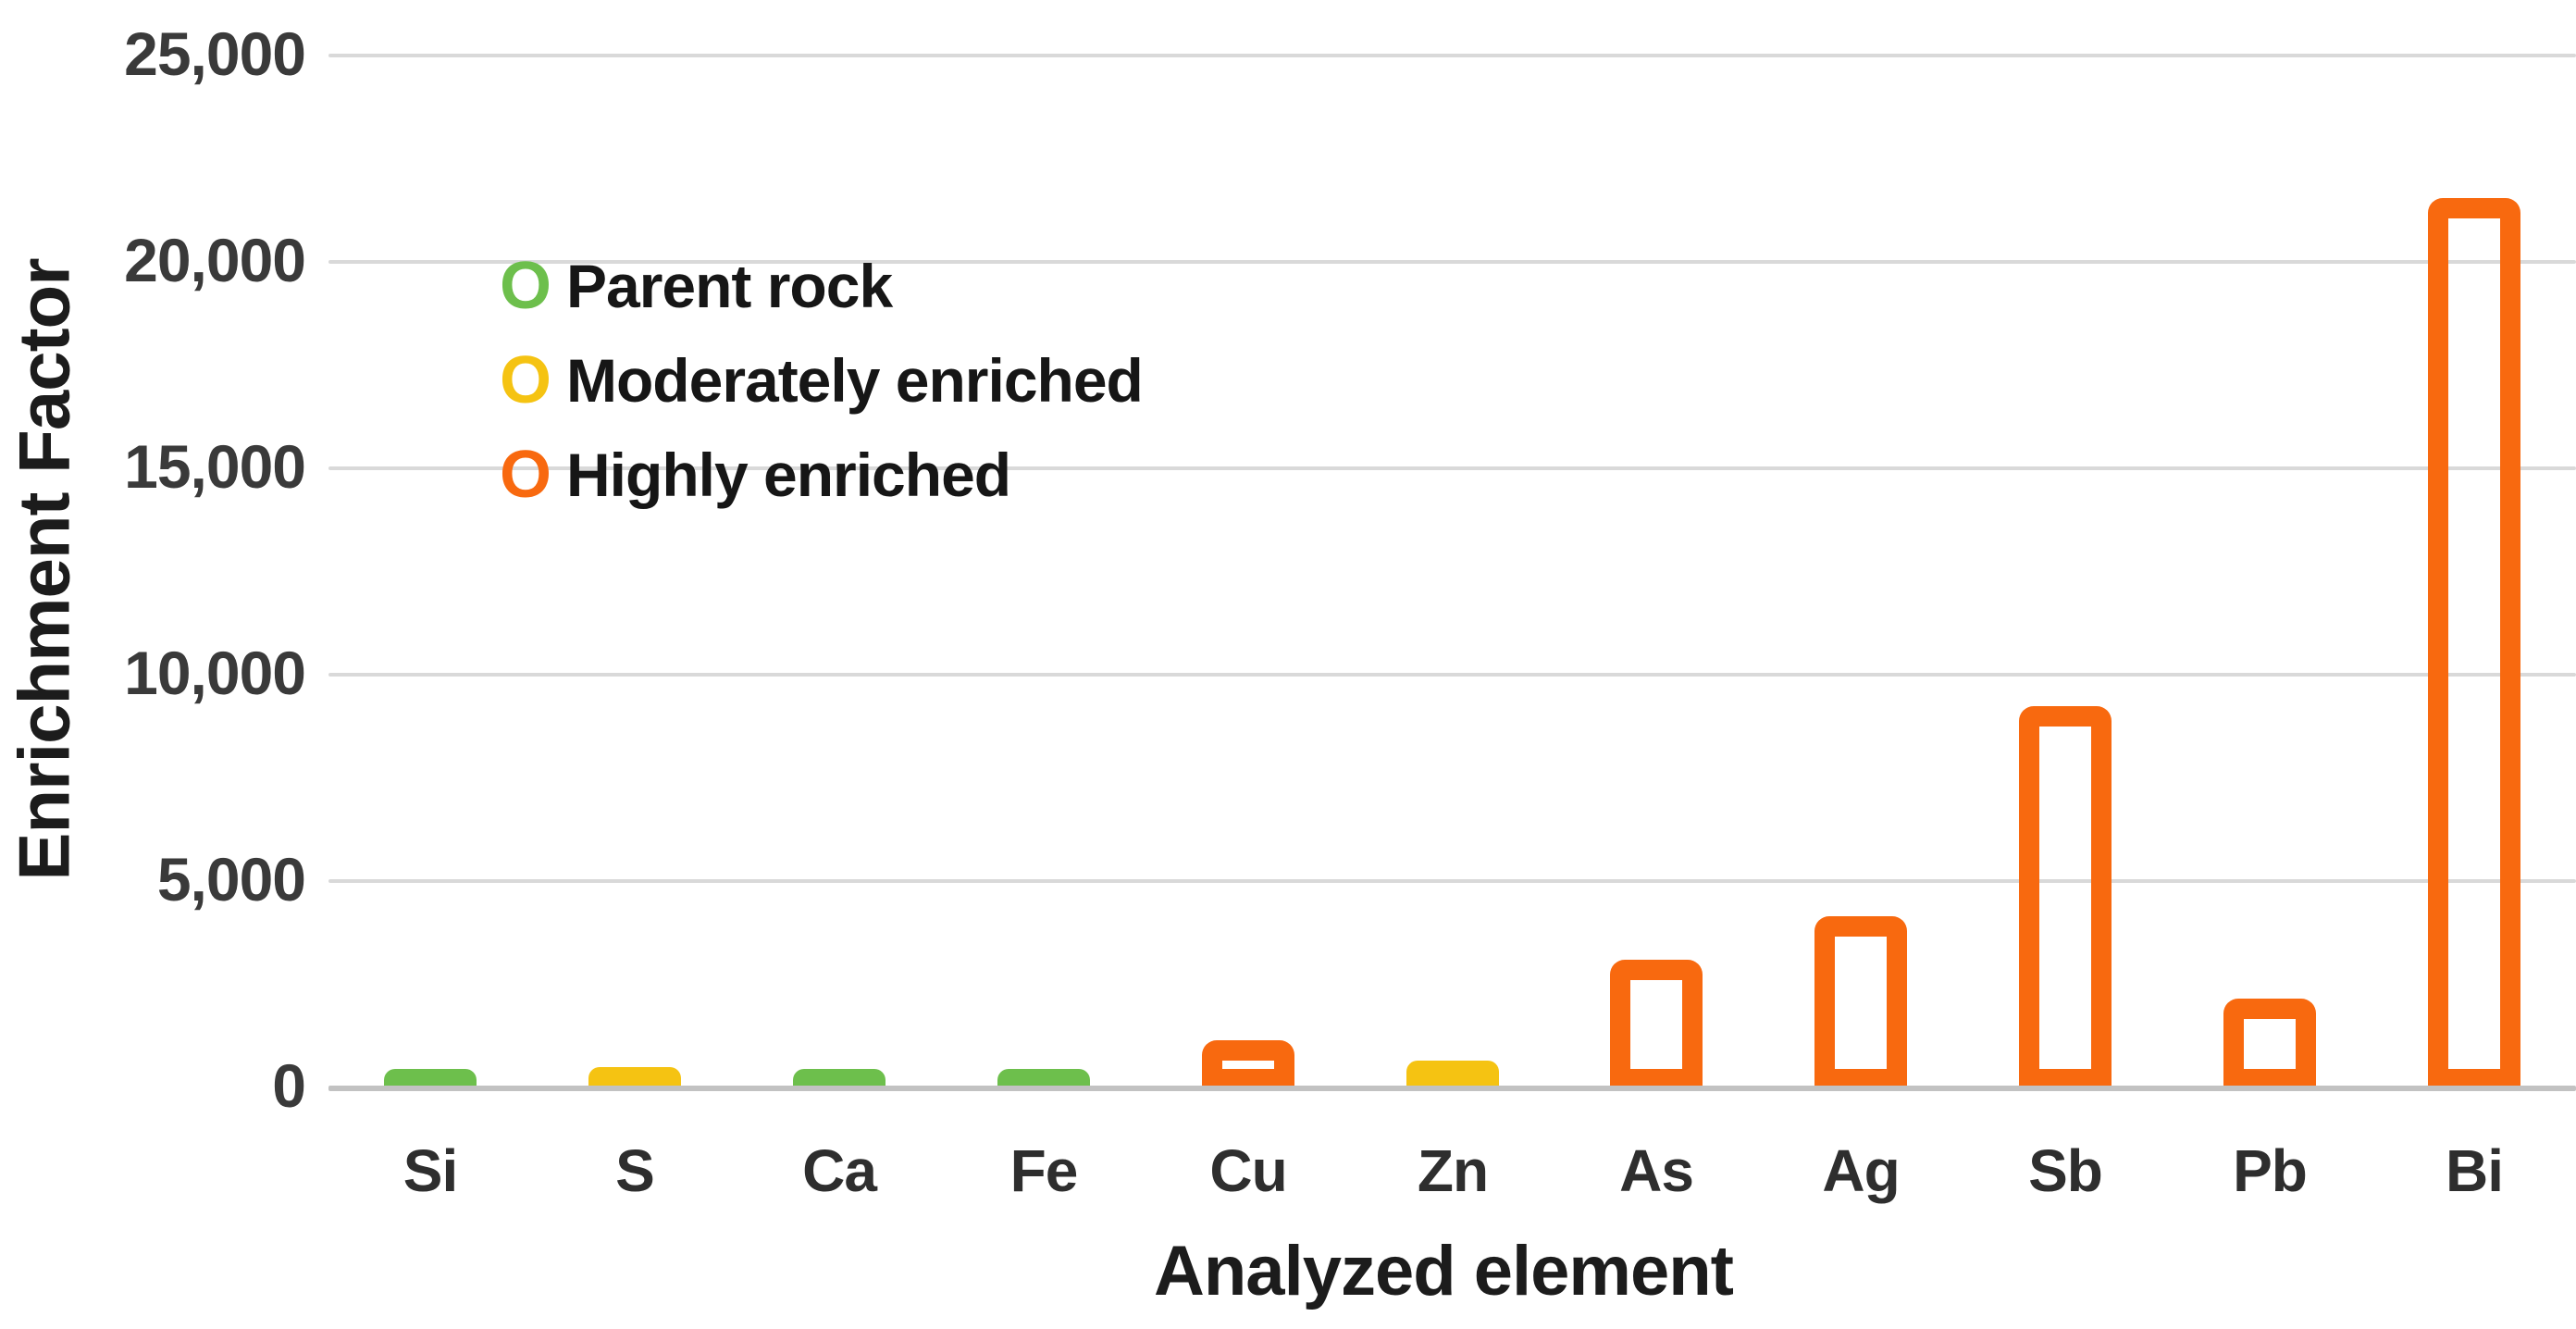 This screenshot has height=1329, width=2576. Describe the element at coordinates (1248, 1063) in the screenshot. I see `bar-cu` at that location.